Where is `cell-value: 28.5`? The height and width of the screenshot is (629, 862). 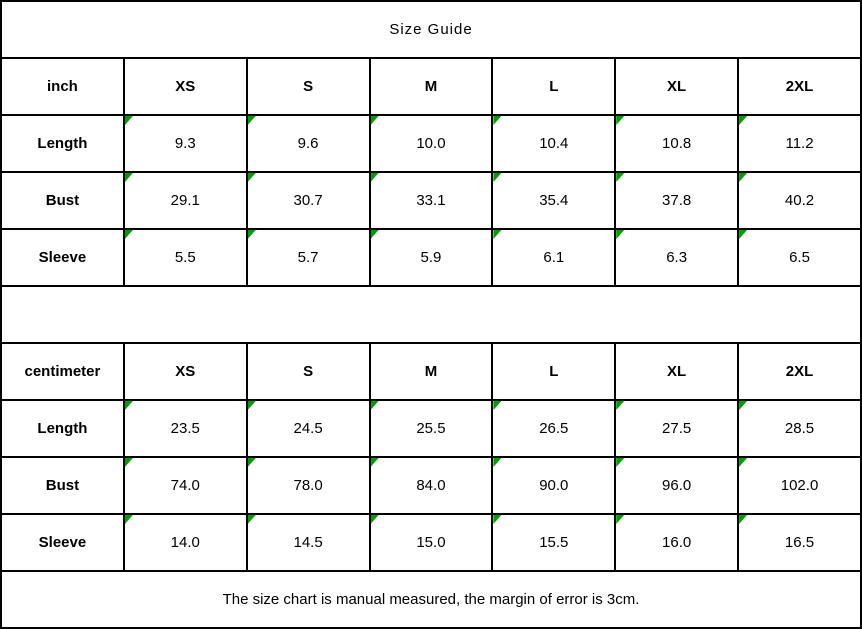
cell-value: 28.5 is located at coordinates (799, 428).